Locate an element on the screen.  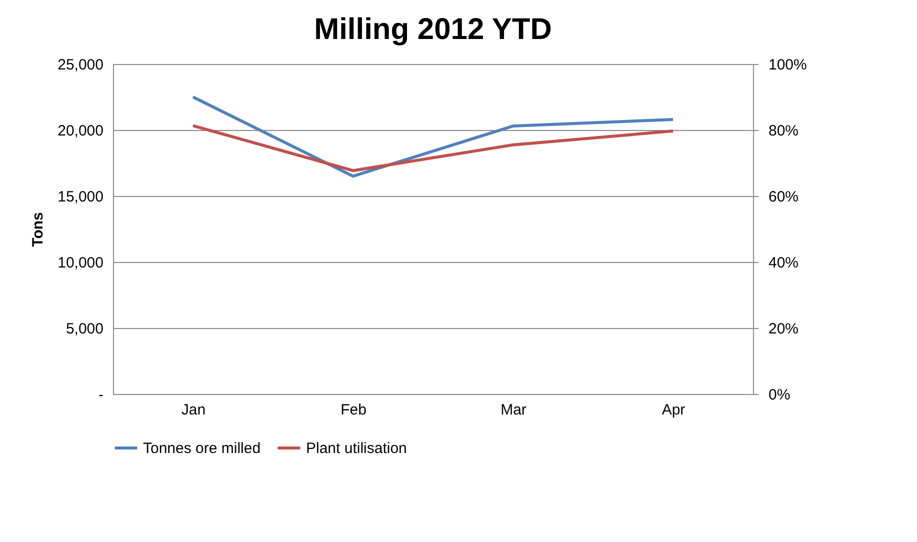
x-tick-label: Apr is located at coordinates (674, 410).